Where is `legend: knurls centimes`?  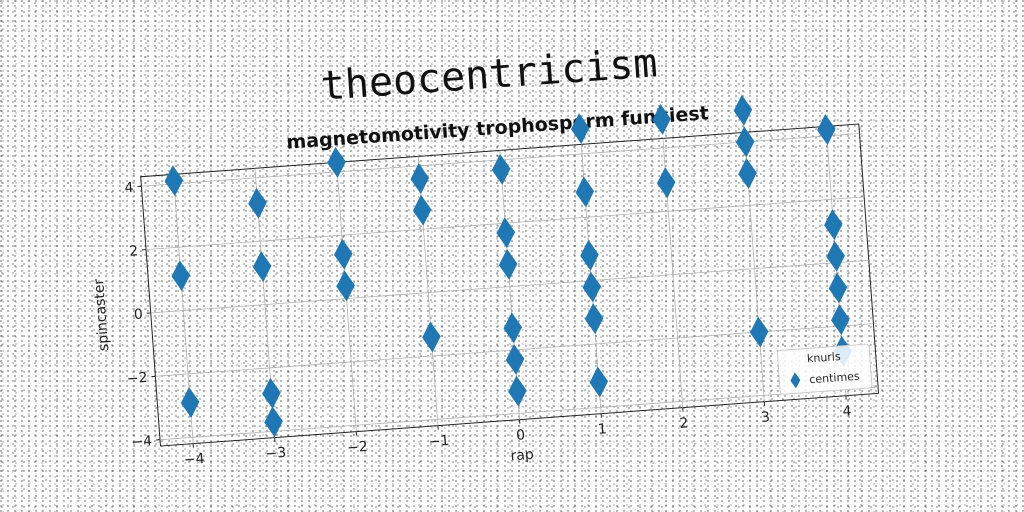
legend: knurls centimes is located at coordinates (824, 369).